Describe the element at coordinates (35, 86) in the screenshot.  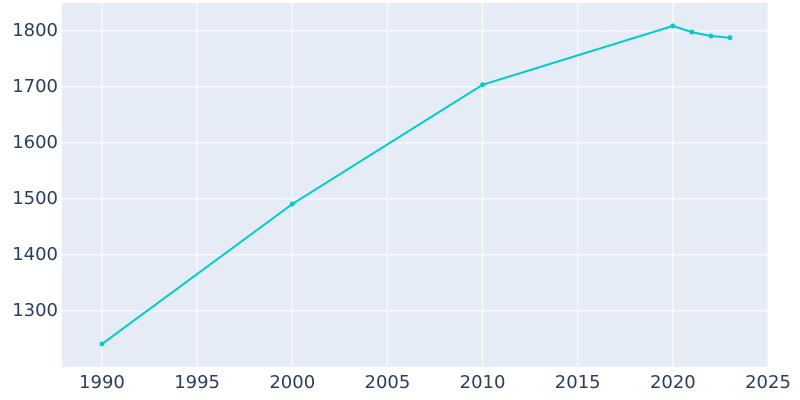
I see `y-tick-label: 1700` at that location.